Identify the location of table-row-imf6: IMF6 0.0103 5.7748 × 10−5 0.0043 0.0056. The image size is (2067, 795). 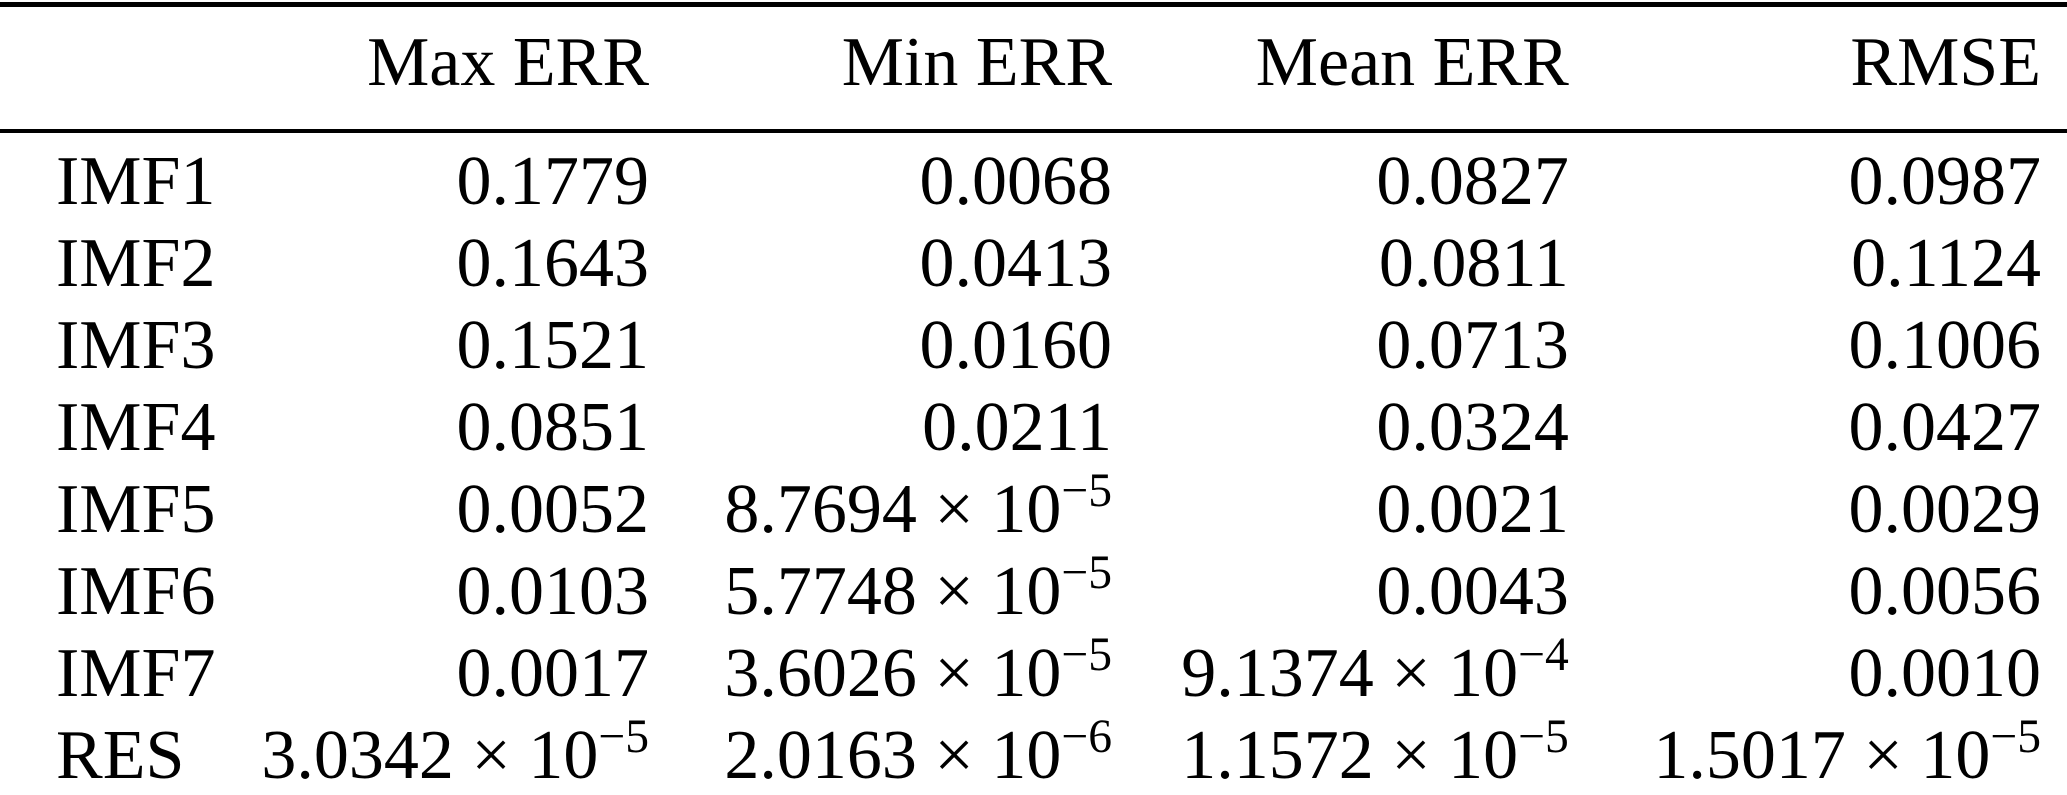
(1033, 589).